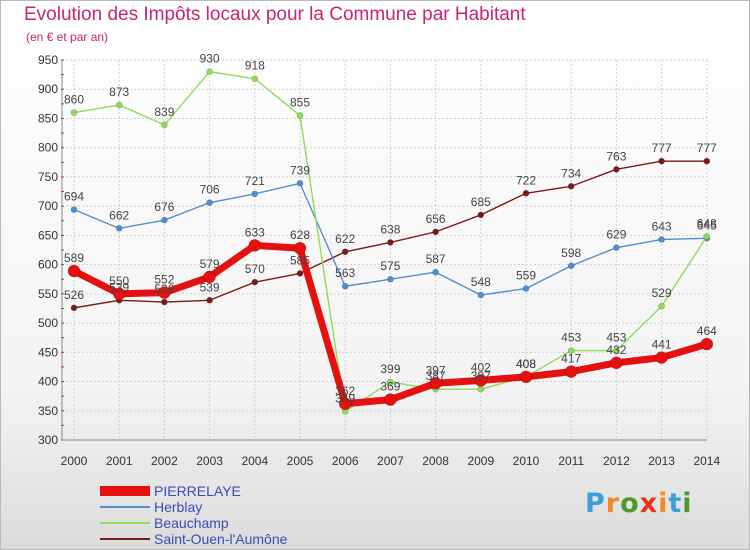  I want to click on data-label-pierrelaye: 589, so click(74, 258).